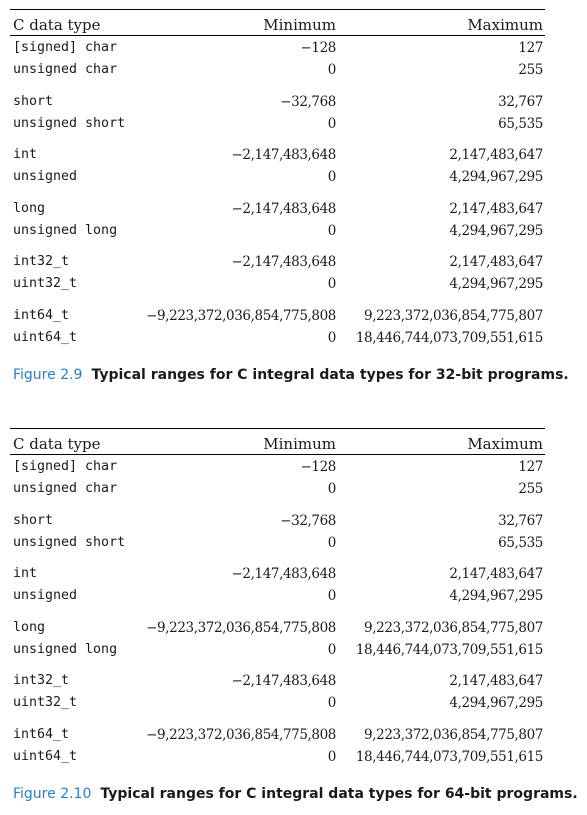 This screenshot has width=587, height=815. Describe the element at coordinates (299, 444) in the screenshot. I see `header-minimum: Minimum` at that location.